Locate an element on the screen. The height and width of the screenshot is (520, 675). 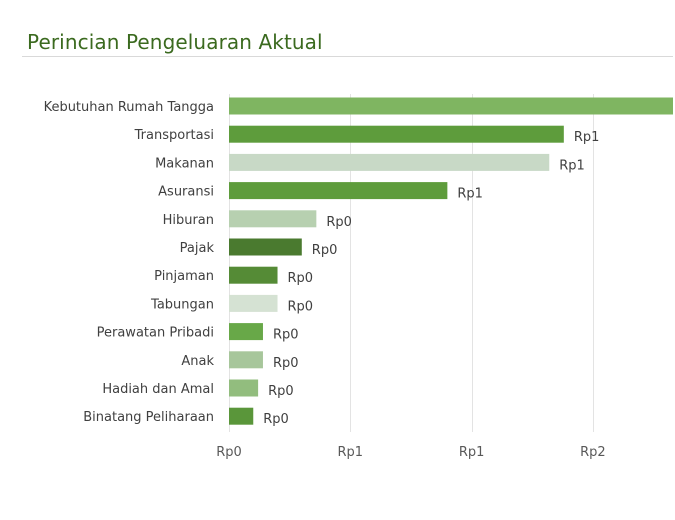
category-label: Perawatan Pribadi is located at coordinates (155, 333).